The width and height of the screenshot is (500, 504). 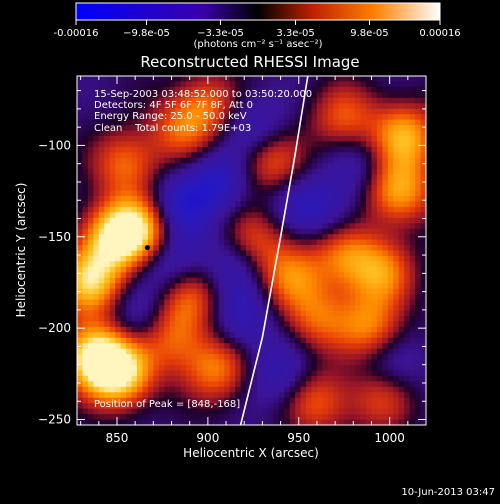 What do you see at coordinates (76, 33) in the screenshot?
I see `colorbar-tick-label: -0.00016` at bounding box center [76, 33].